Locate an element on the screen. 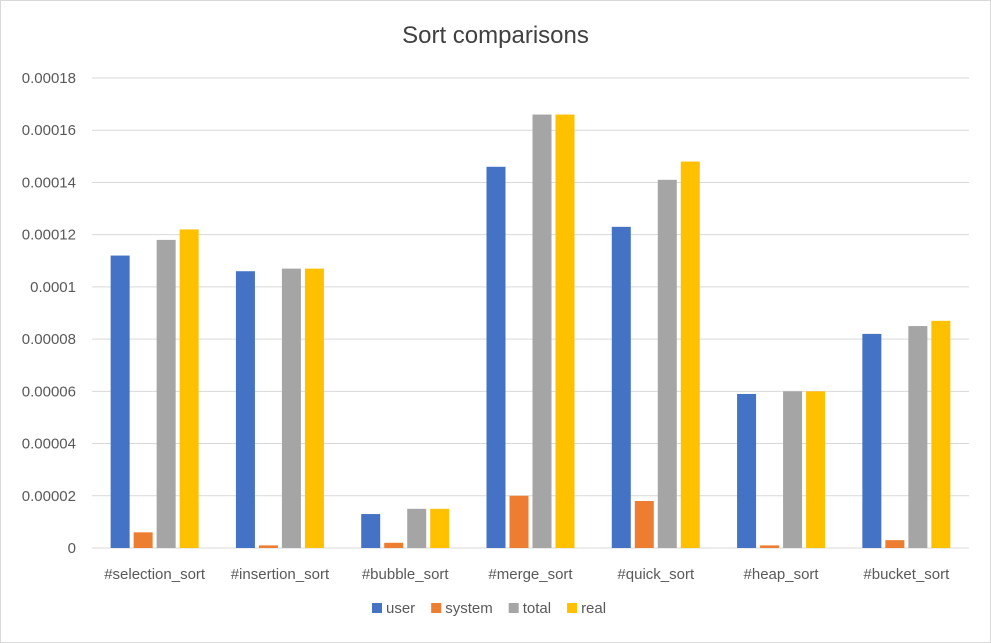  legend-label-user: user is located at coordinates (400, 608).